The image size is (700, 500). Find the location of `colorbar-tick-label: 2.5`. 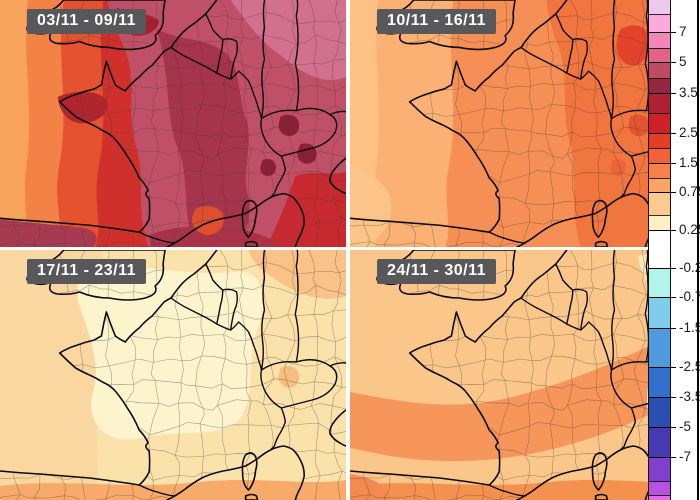

colorbar-tick-label: 2.5 is located at coordinates (688, 132).